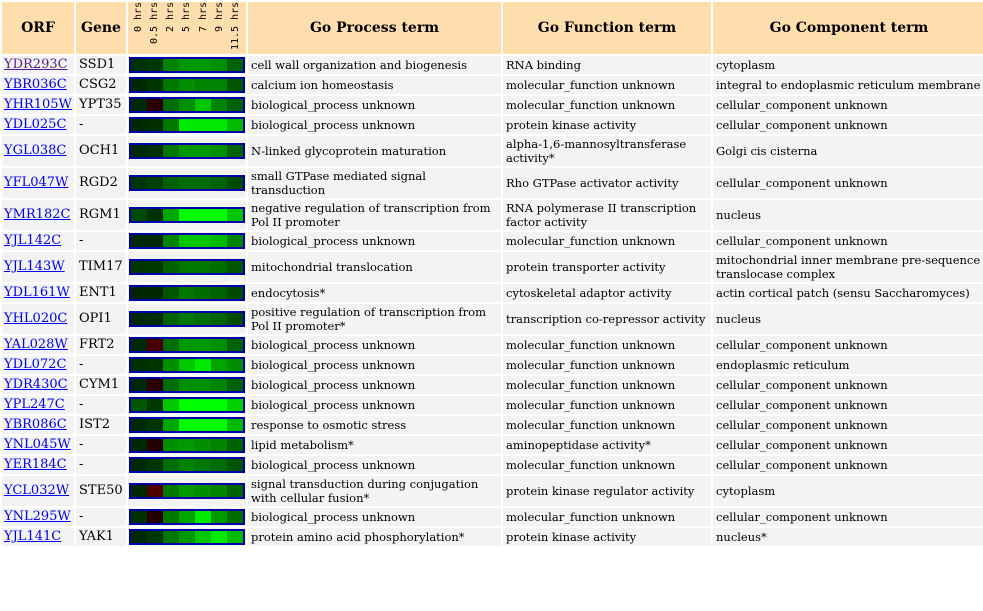 The height and width of the screenshot is (611, 983). What do you see at coordinates (33, 536) in the screenshot?
I see `orf-link: YJL141C` at bounding box center [33, 536].